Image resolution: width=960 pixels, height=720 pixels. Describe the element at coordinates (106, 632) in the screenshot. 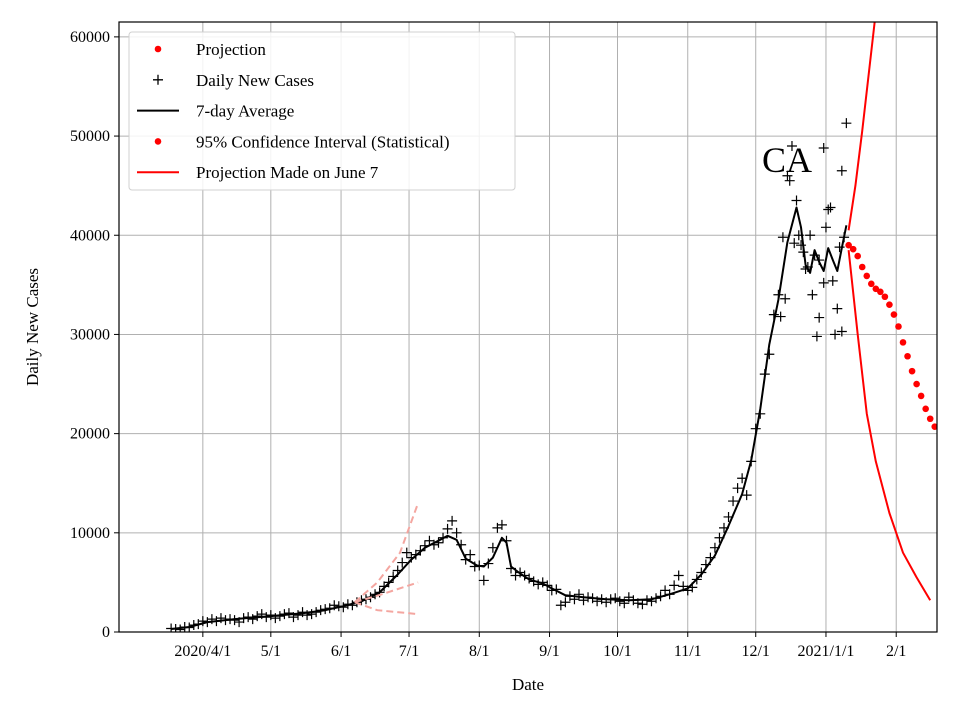

I see `y-tick-label: 0` at that location.